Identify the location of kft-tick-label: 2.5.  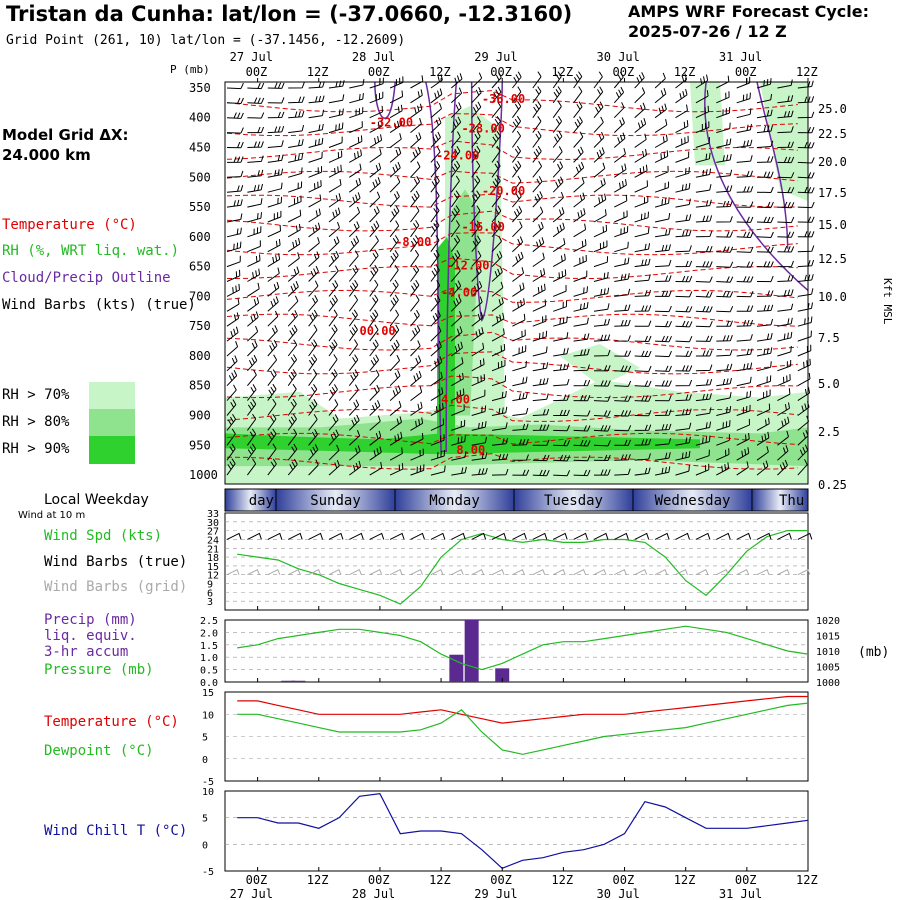
(829, 432).